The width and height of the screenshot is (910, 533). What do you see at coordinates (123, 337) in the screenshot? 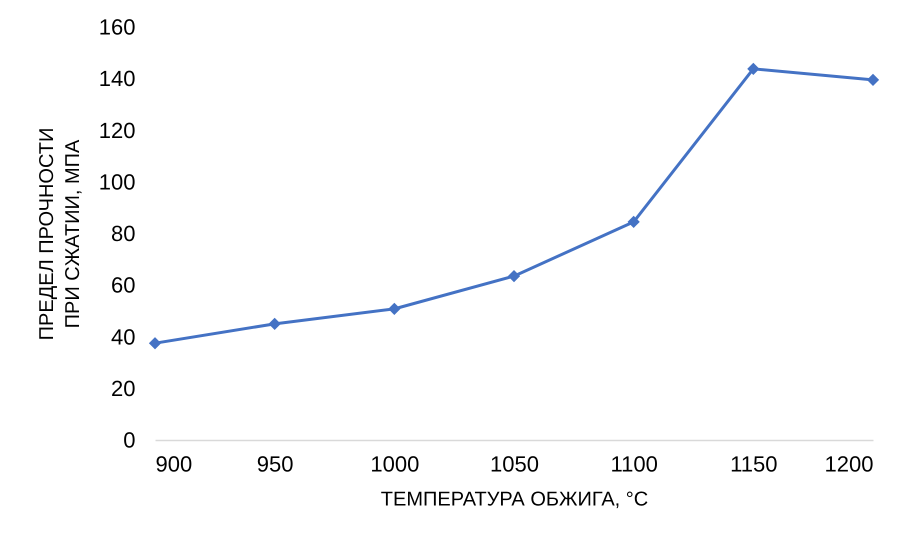
I see `y-tick-label: 40` at bounding box center [123, 337].